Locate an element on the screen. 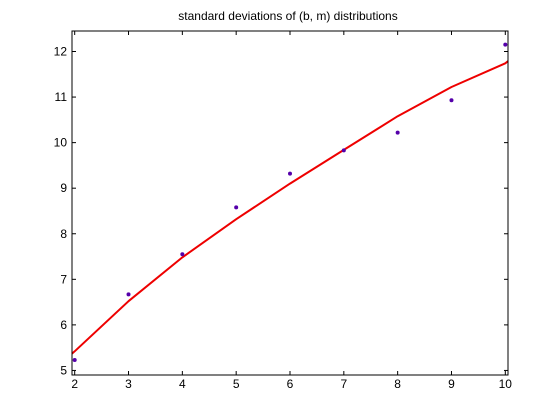 The image size is (560, 420). x-tick-label: 10 is located at coordinates (506, 384).